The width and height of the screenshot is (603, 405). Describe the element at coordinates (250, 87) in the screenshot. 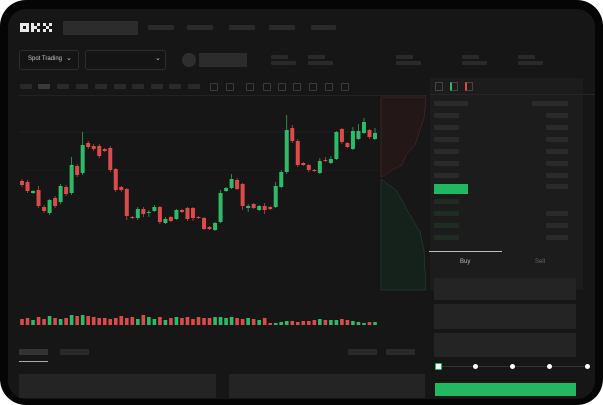

I see `draw-icon` at that location.